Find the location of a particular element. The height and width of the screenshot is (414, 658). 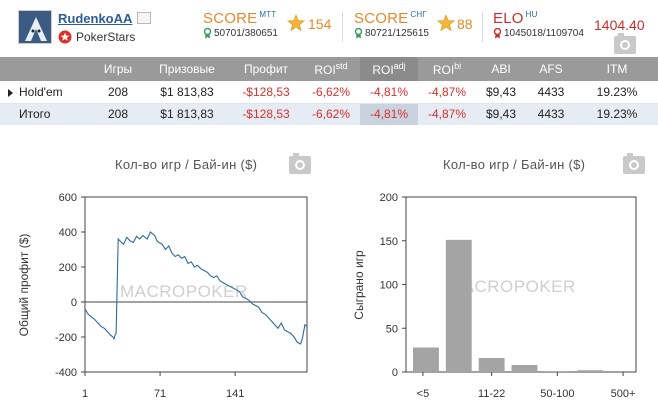

chart-title-games: Кол-во игр / Бай-ин ($) is located at coordinates (514, 164).